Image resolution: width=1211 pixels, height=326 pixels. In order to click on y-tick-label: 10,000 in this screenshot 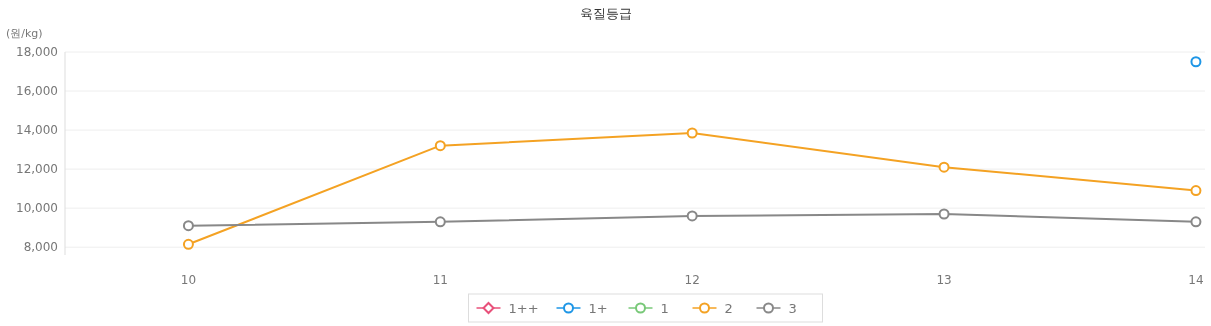, I will do `click(37, 208)`.